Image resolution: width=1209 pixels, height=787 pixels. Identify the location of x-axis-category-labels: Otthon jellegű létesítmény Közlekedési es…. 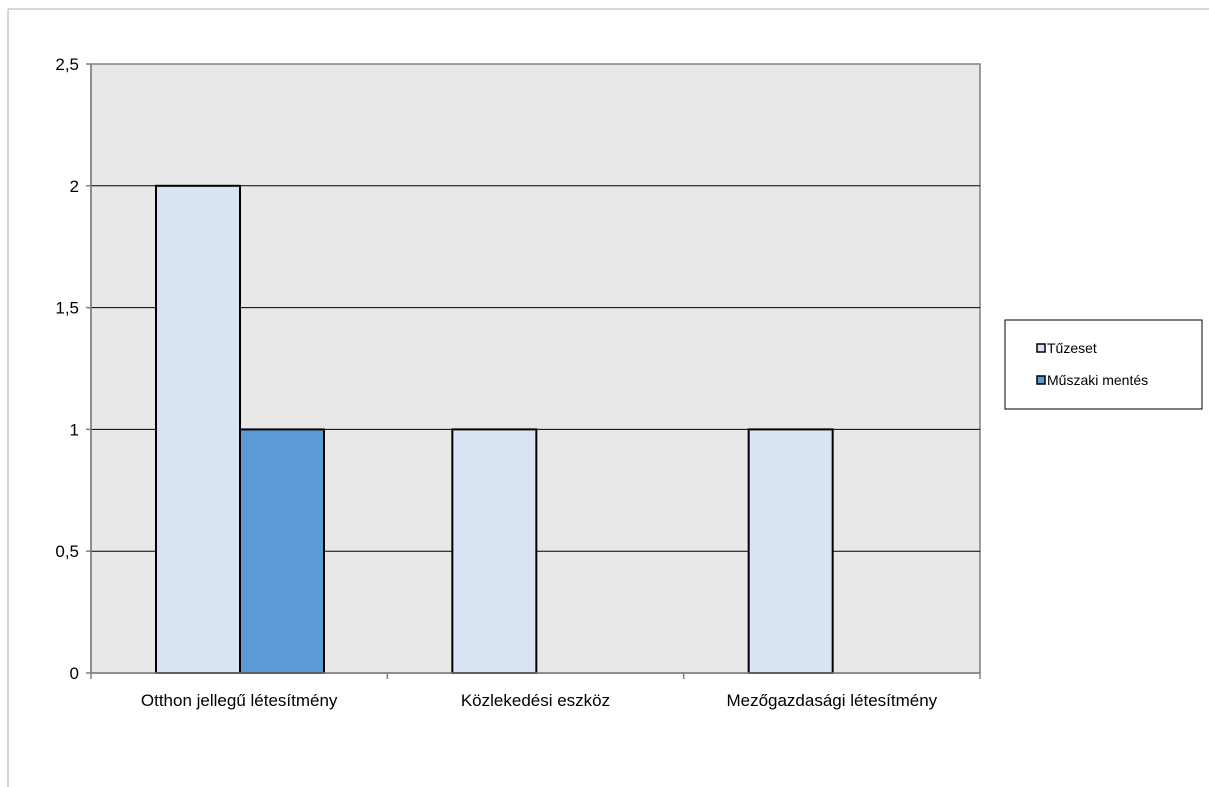
(539, 700).